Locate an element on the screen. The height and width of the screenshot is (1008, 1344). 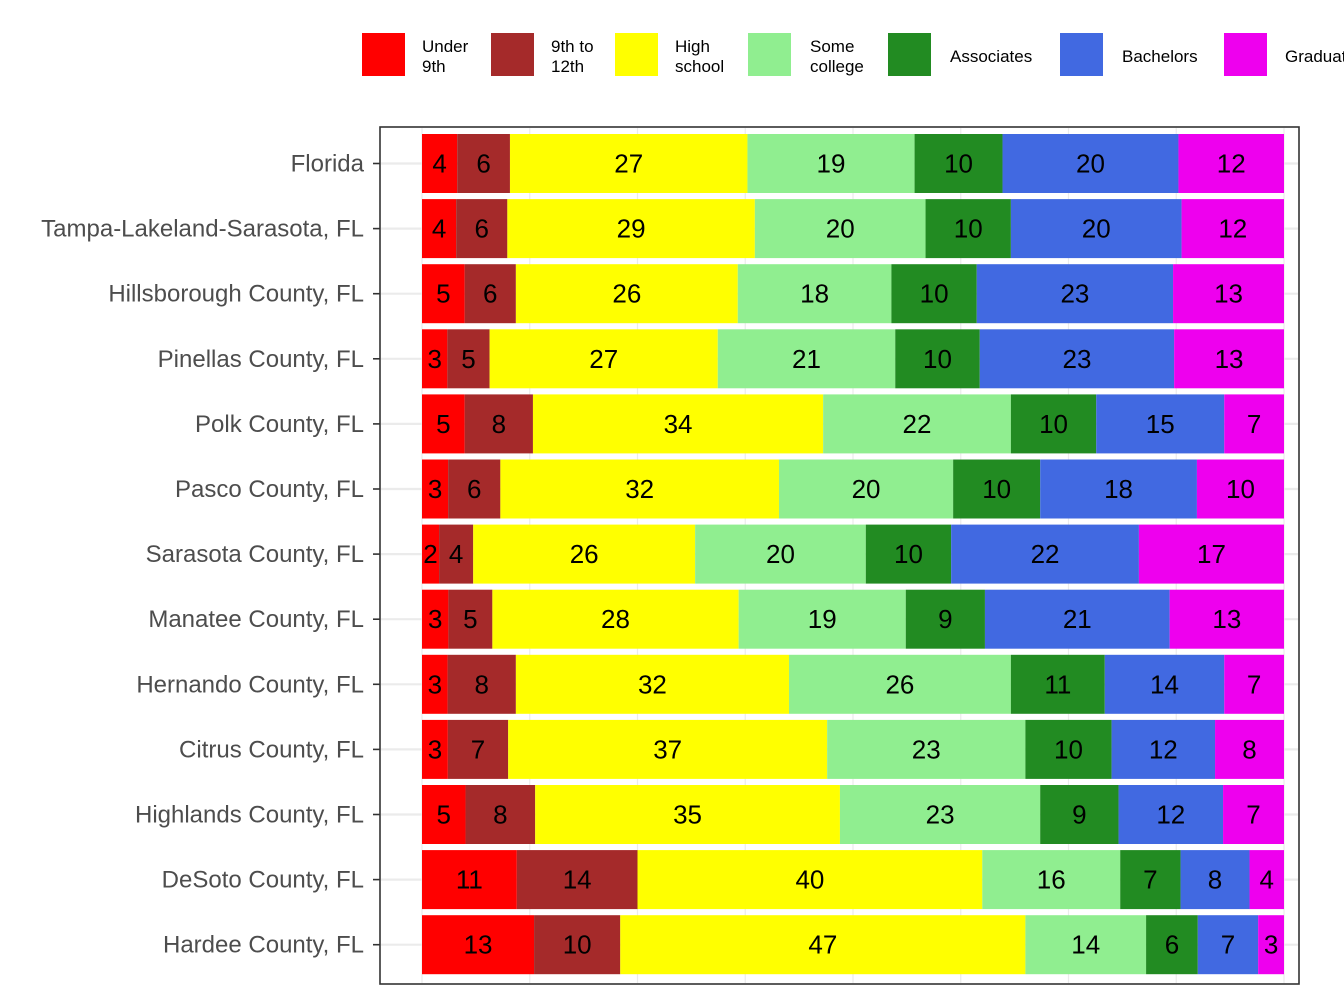
bar-manatee-county-fl-graduate is located at coordinates (1226, 619).